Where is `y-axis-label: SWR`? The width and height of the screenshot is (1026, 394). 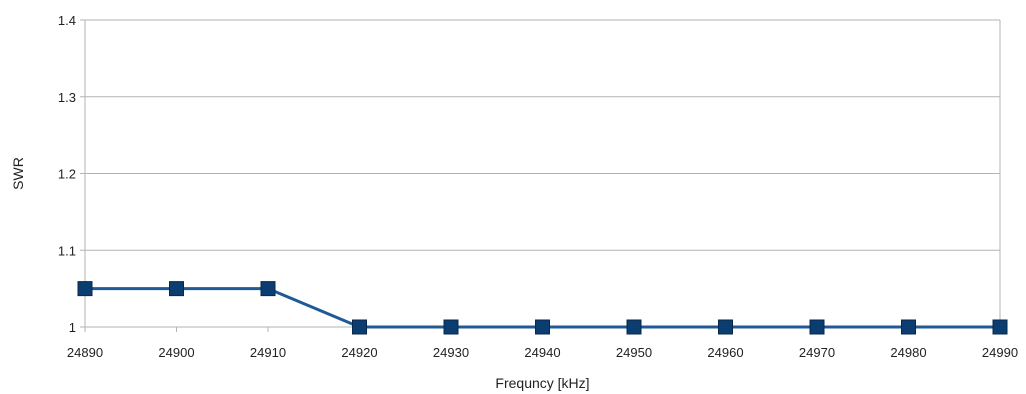
y-axis-label: SWR is located at coordinates (18, 173).